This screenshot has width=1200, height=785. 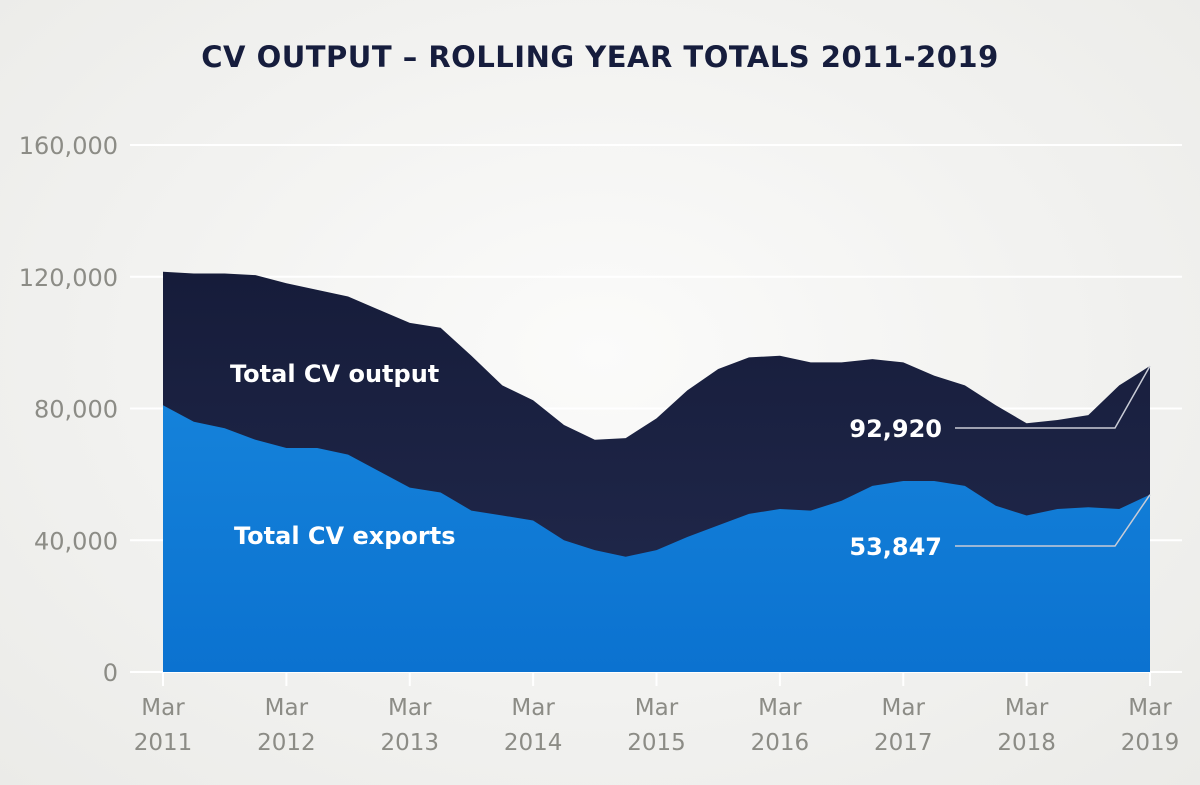 I want to click on series-label-output: Total CV output, so click(x=334, y=374).